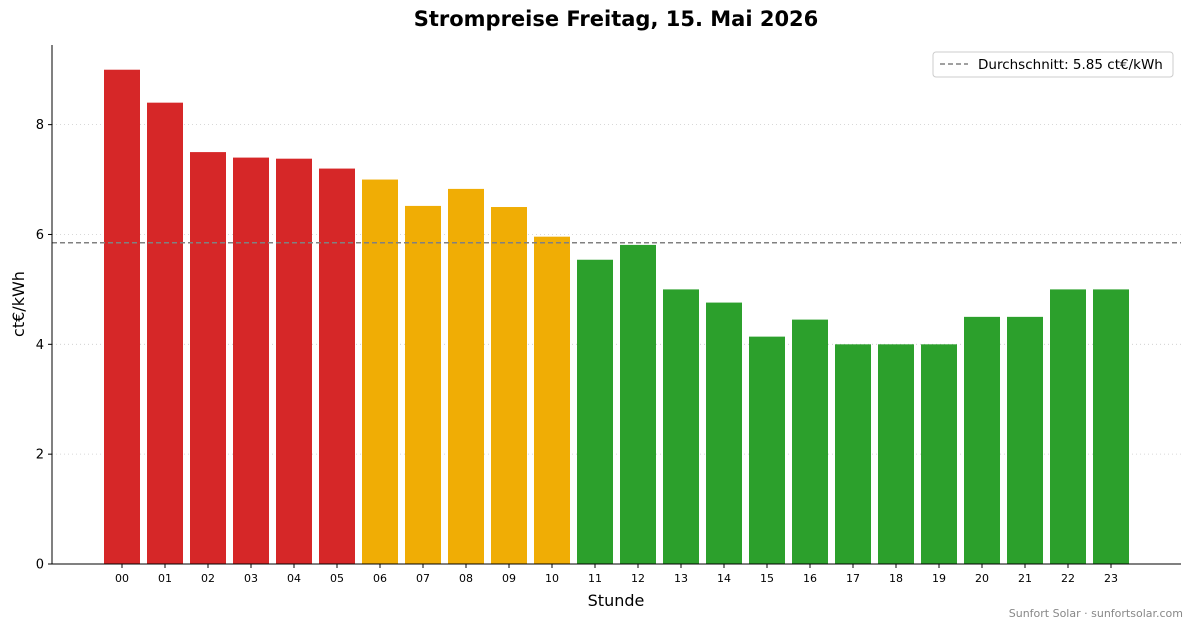 The height and width of the screenshot is (628, 1193). Describe the element at coordinates (724, 578) in the screenshot. I see `x-tick-label: 14` at that location.